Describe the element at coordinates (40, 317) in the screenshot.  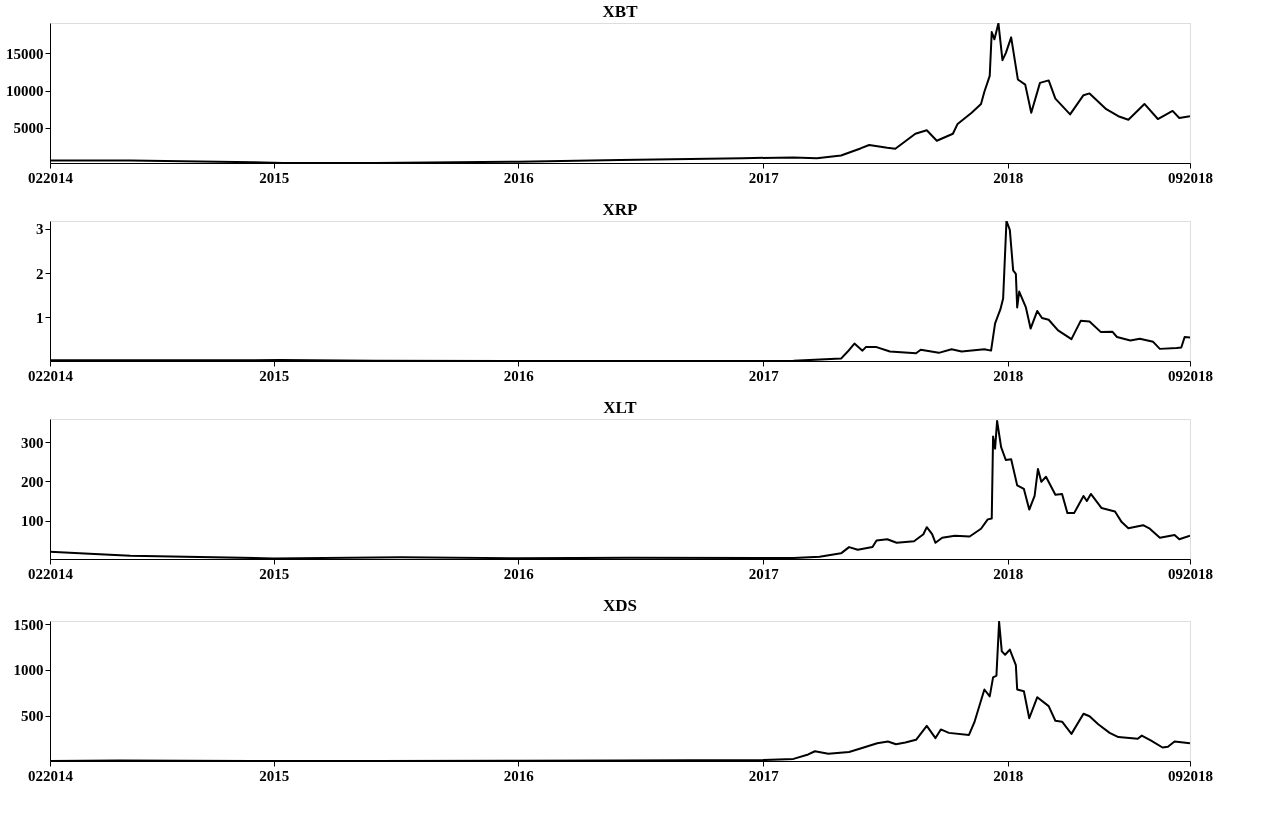
I see `y-tick-label: 1` at that location.